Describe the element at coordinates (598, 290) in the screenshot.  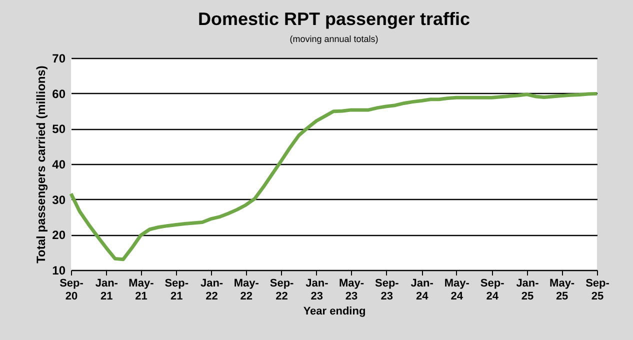
I see `x-tick-label: Sep-25` at that location.